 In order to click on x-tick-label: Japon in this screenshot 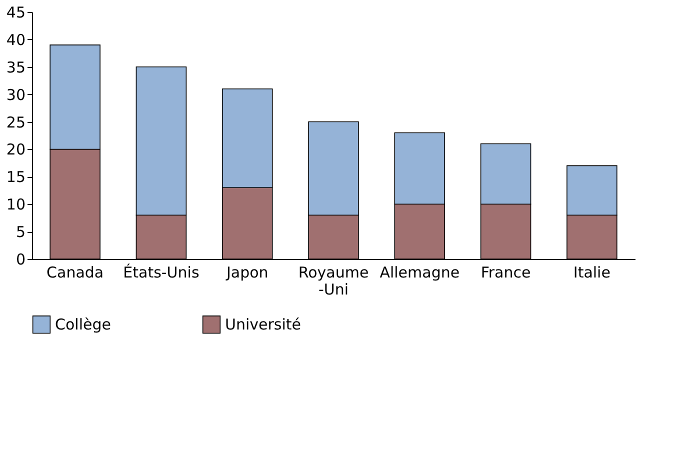, I will do `click(246, 273)`.